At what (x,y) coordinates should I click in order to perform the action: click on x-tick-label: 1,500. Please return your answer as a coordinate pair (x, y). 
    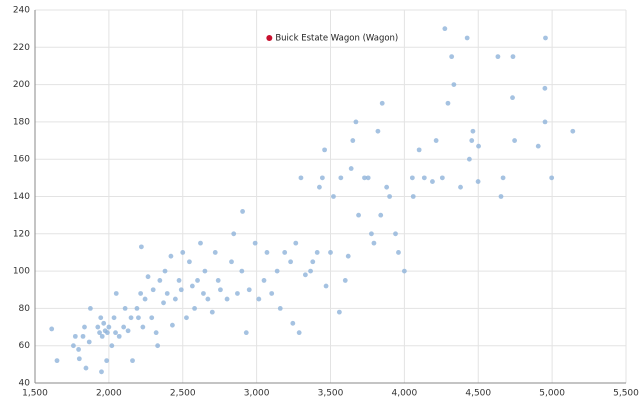
    Looking at the image, I should click on (35, 394).